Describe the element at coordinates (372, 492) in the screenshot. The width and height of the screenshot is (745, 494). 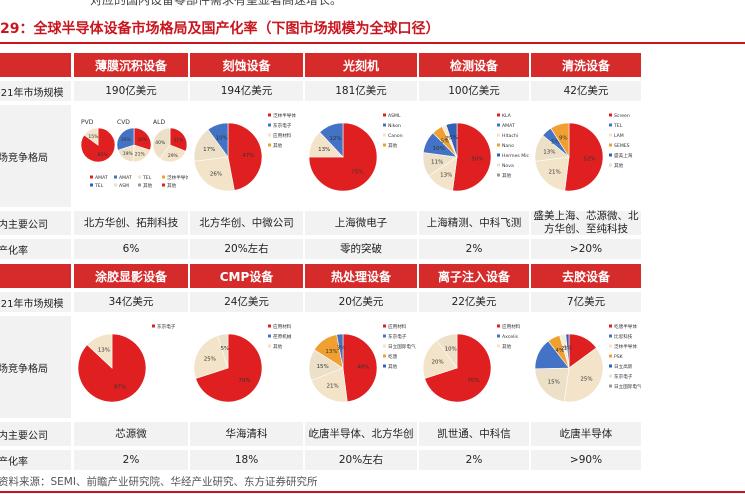
I see `bottom-rule` at that location.